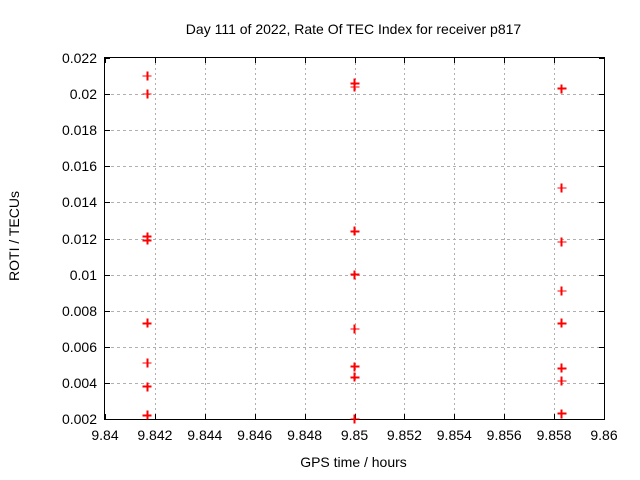  Describe the element at coordinates (205, 435) in the screenshot. I see `x-tick-label: 9.844` at that location.